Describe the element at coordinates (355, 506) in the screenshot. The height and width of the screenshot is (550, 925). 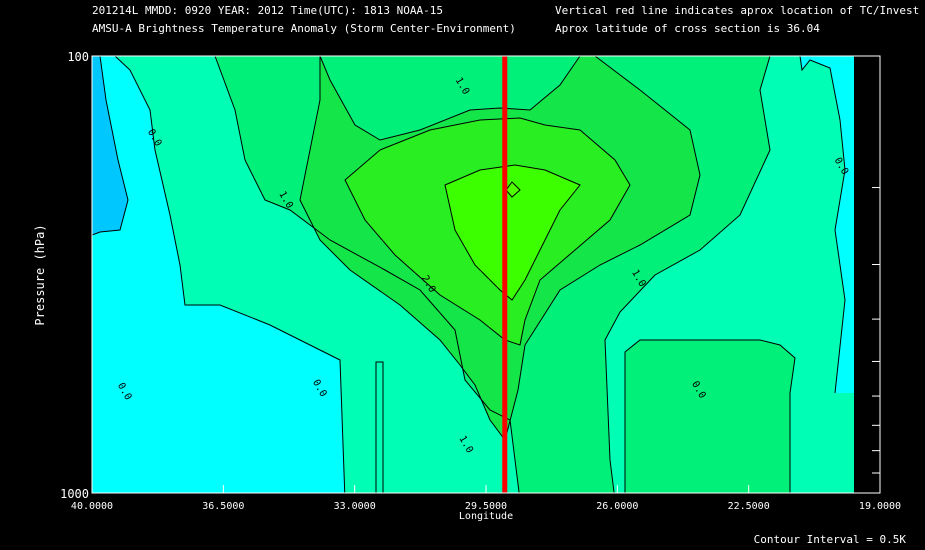
I see `x-tick-label: 33.0000` at that location.